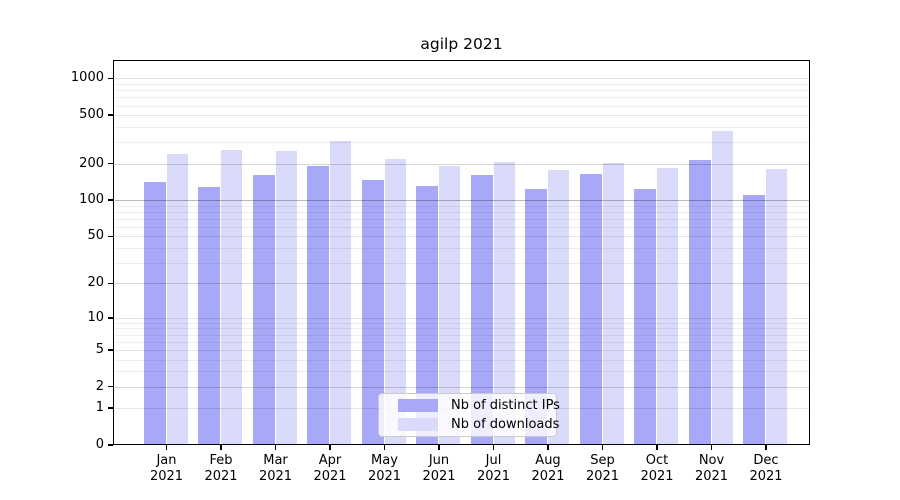 The width and height of the screenshot is (900, 500). I want to click on x-tick-label: Jun 2021, so click(439, 468).